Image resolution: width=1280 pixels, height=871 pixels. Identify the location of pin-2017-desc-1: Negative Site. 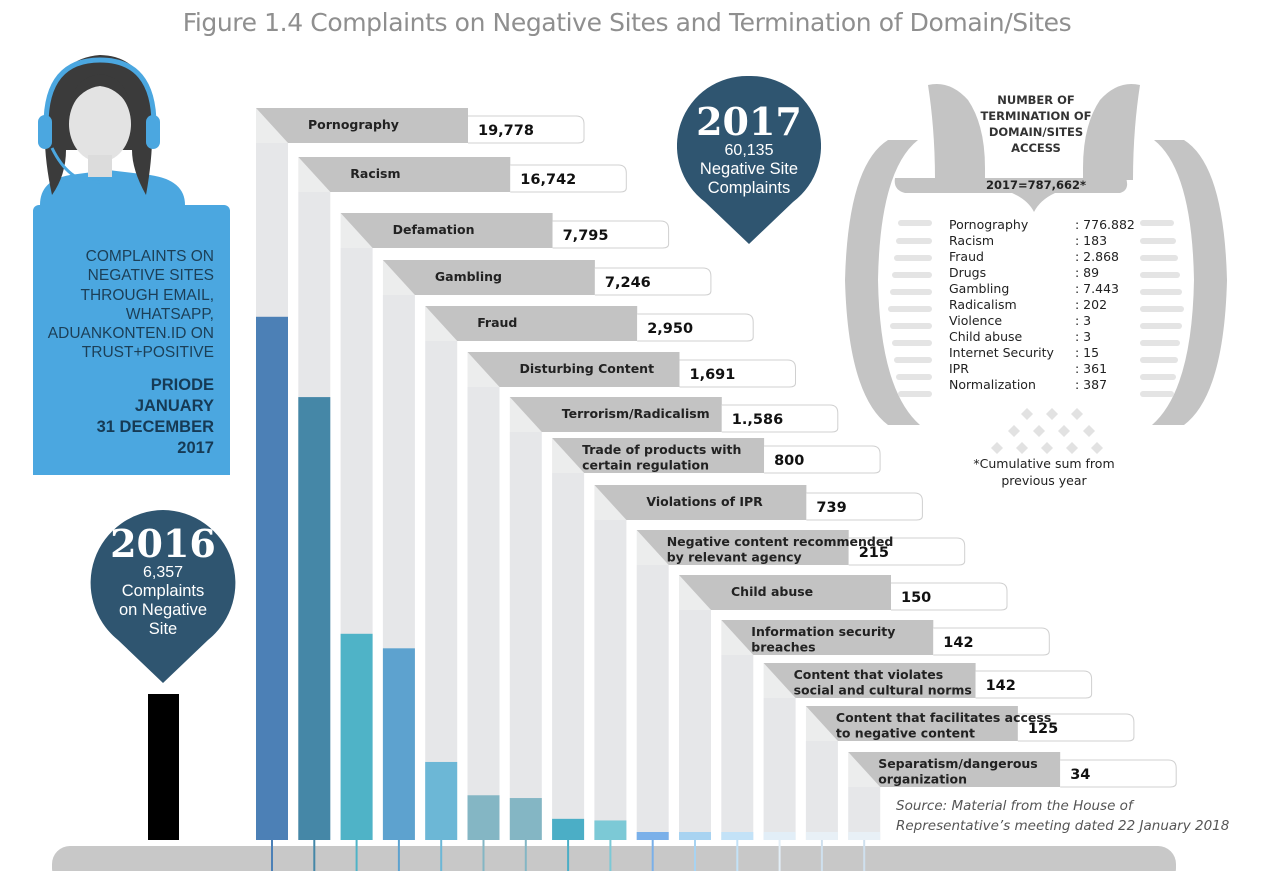
(749, 169).